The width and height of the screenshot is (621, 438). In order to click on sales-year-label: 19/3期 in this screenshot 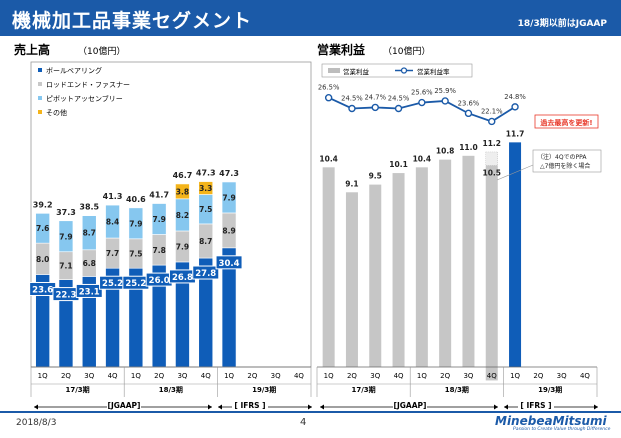, I will do `click(264, 389)`.